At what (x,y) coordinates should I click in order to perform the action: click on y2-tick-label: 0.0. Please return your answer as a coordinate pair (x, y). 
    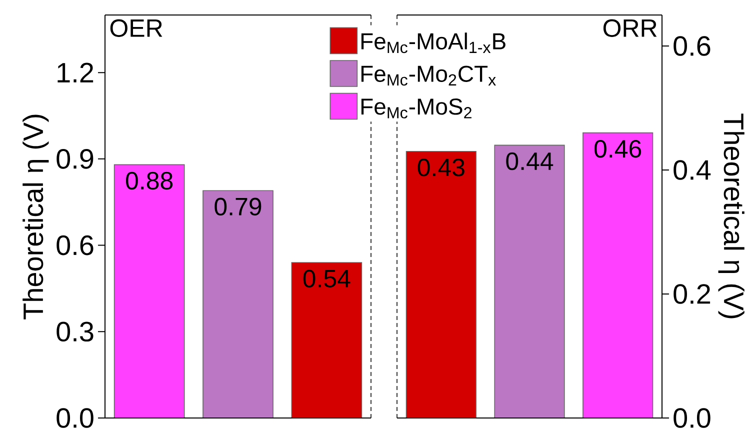
    Looking at the image, I should click on (692, 418).